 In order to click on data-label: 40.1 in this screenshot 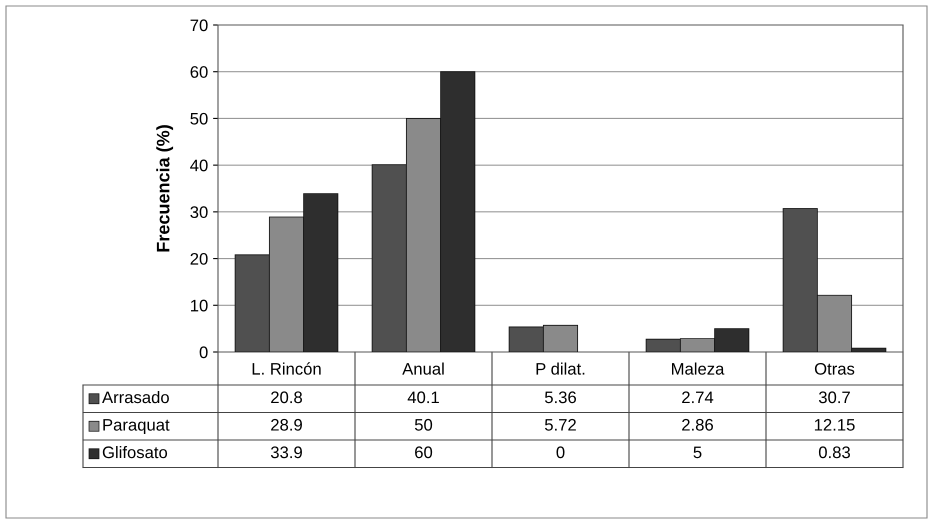, I will do `click(423, 397)`.